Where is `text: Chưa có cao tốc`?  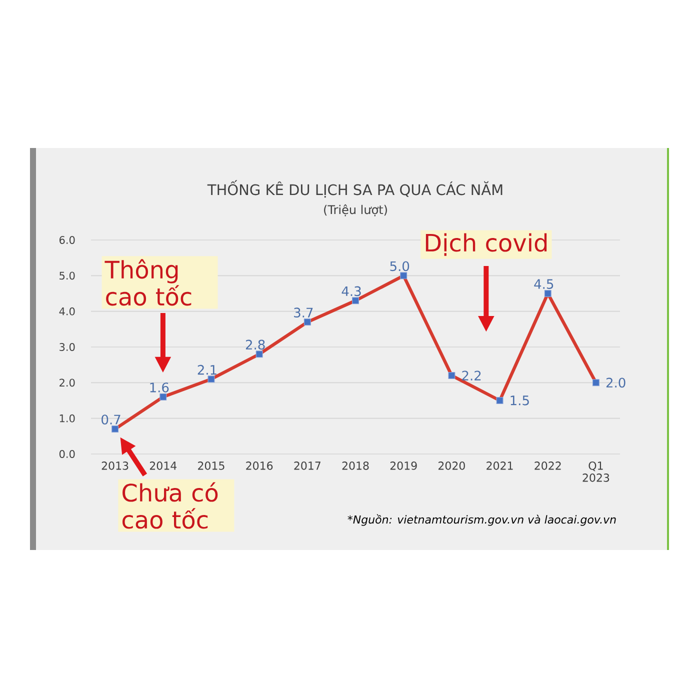 text: Chưa có cao tốc is located at coordinates (170, 505).